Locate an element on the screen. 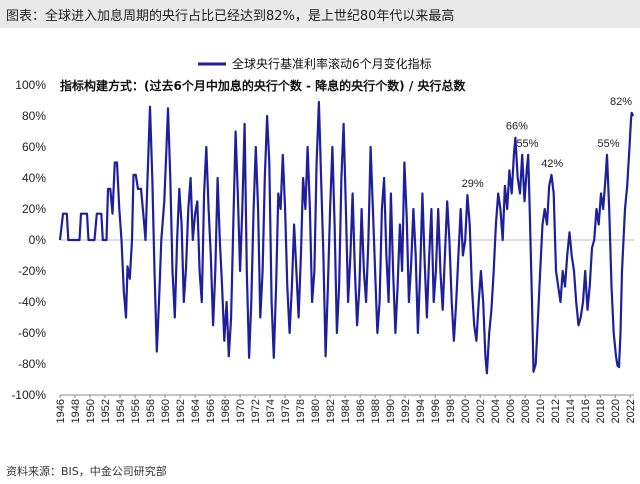 This screenshot has height=484, width=640. legend-label: 全球央行基准利率滚动6个月变化指标 is located at coordinates (332, 63).